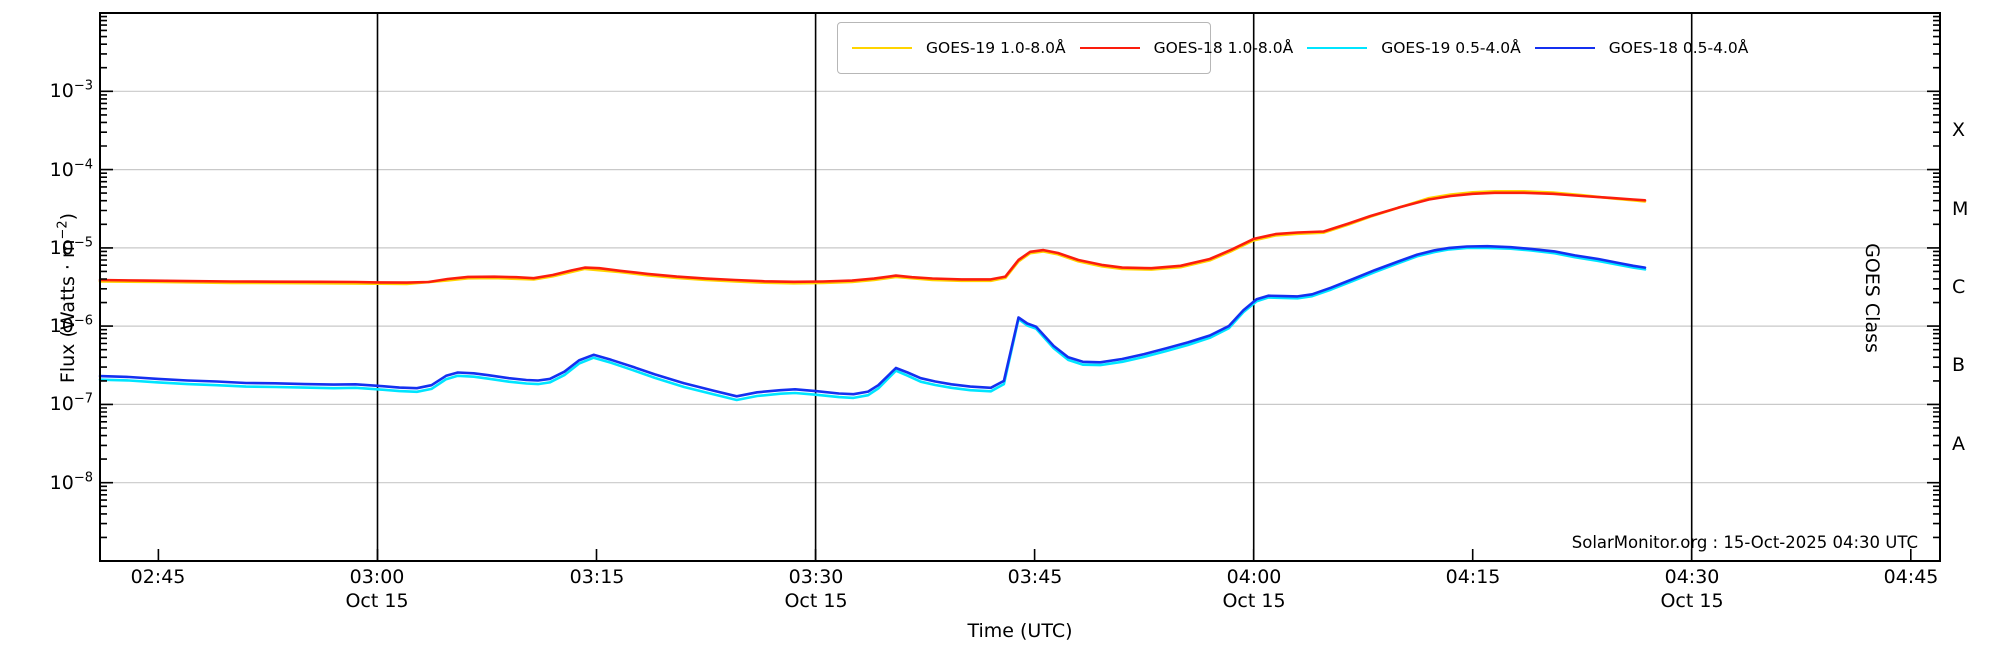 This screenshot has height=650, width=2000. Describe the element at coordinates (71, 325) in the screenshot. I see `y-tick-label: 10⁻⁶` at that location.